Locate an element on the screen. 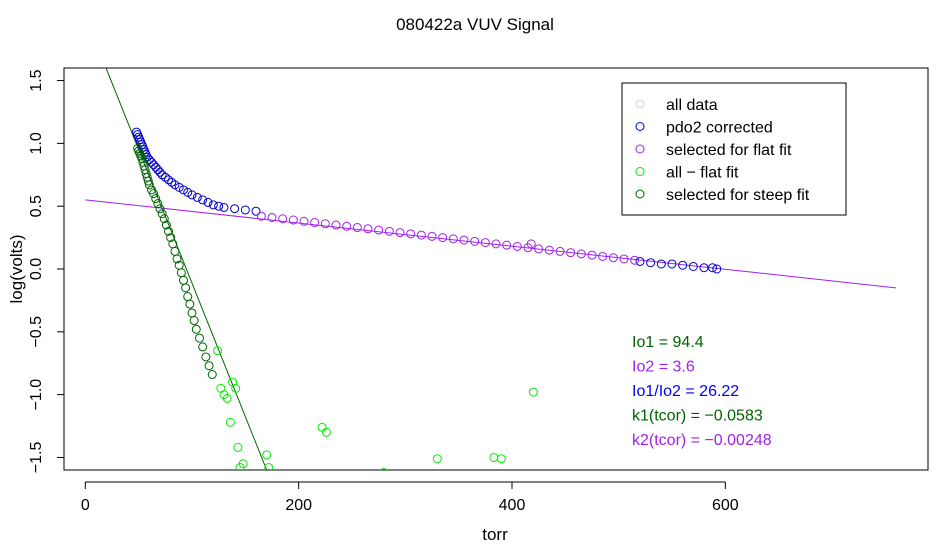 Image resolution: width=950 pixels, height=550 pixels. x-tick-label: 400 is located at coordinates (512, 505).